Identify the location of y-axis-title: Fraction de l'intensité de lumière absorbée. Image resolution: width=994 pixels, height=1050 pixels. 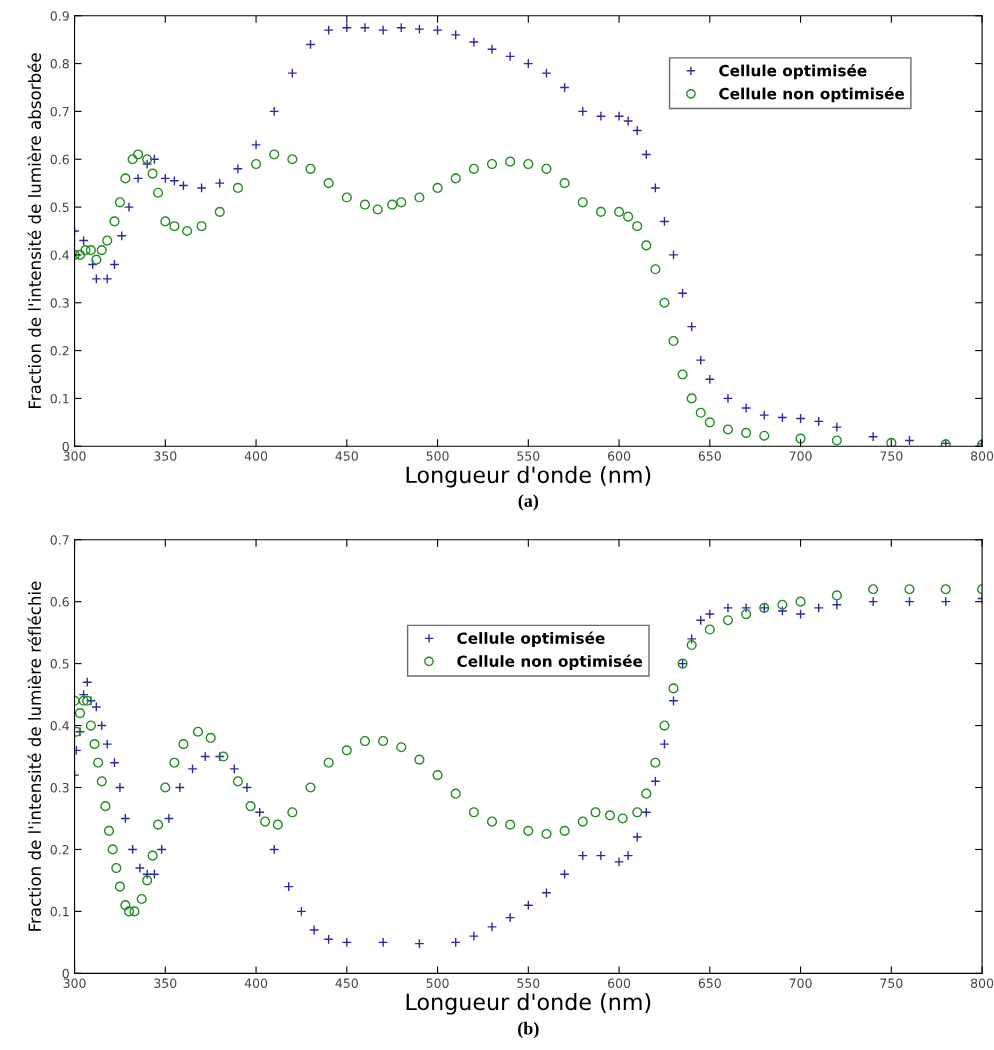
(34, 230).